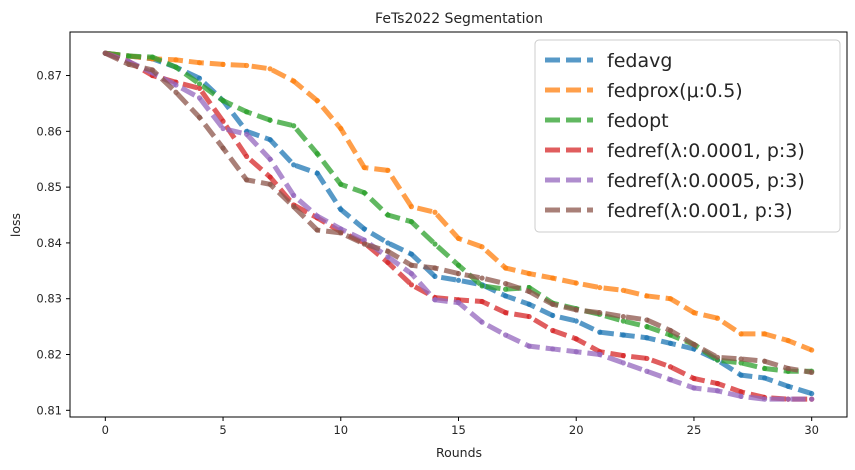  What do you see at coordinates (459, 452) in the screenshot?
I see `x-axis-label: Rounds` at bounding box center [459, 452].